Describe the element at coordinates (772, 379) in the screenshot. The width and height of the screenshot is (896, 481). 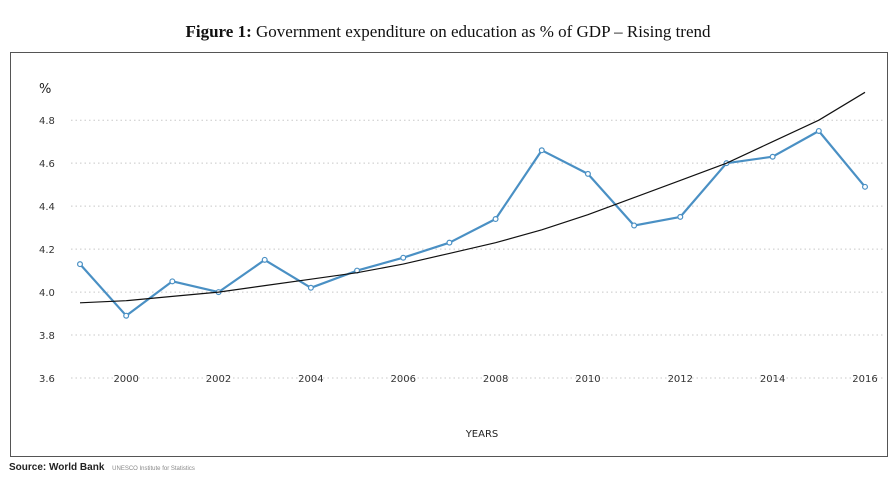
I see `x-tick-label: 2014` at that location.